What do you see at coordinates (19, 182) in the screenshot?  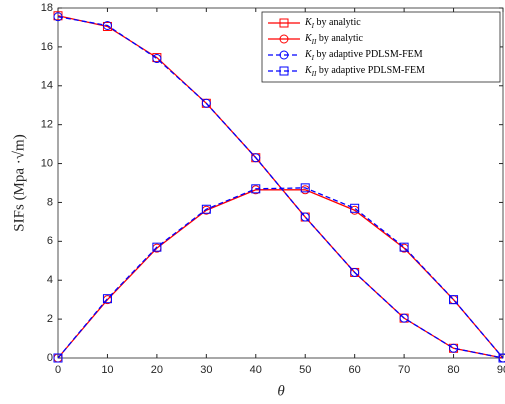 I see `y-axis-label: SIFs (Mpa ·√m)` at bounding box center [19, 182].